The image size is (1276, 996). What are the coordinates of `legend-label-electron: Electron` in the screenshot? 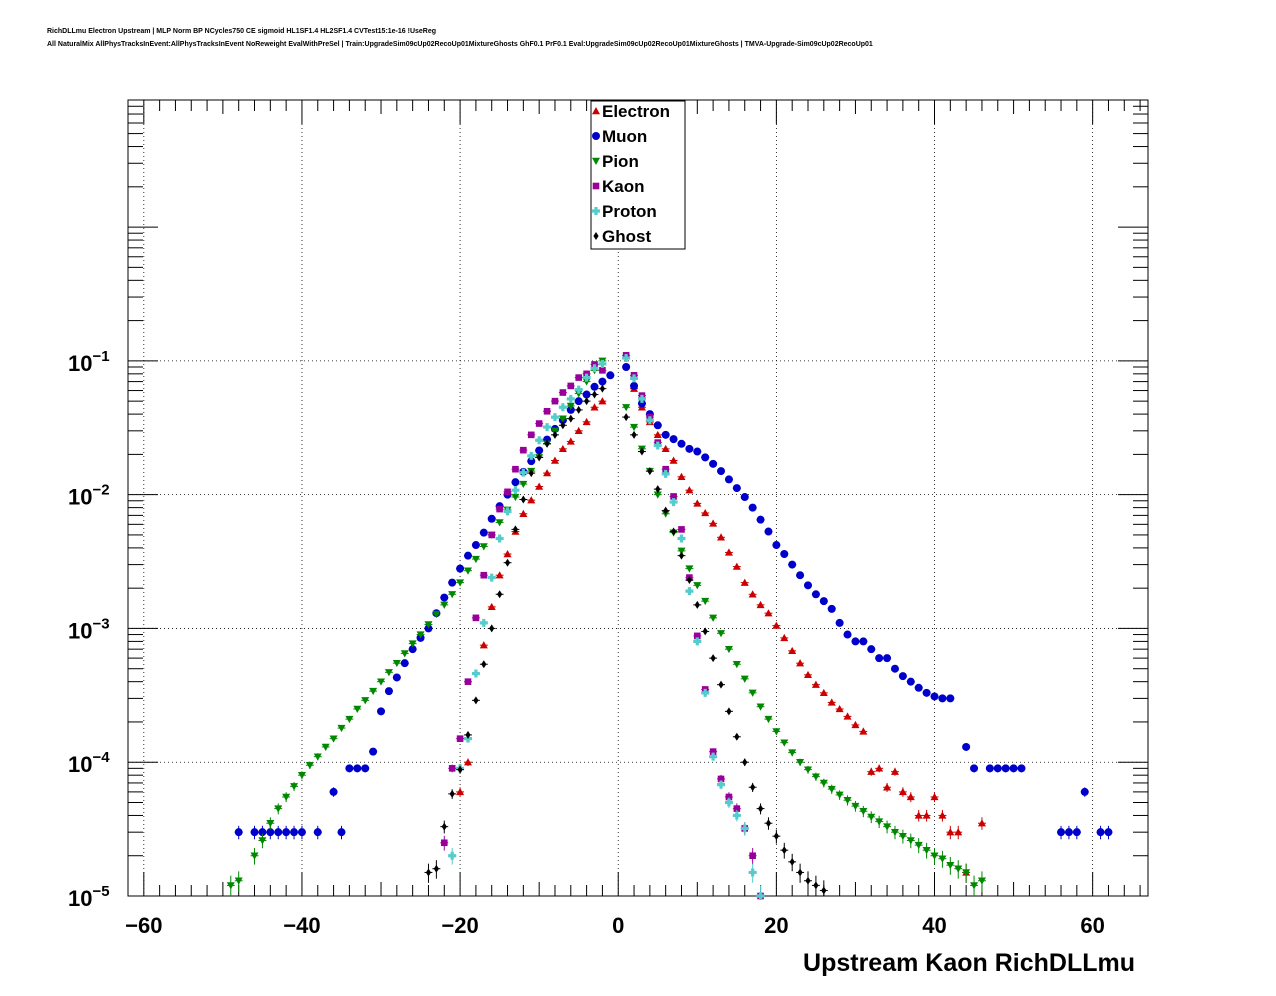 It's located at (636, 111).